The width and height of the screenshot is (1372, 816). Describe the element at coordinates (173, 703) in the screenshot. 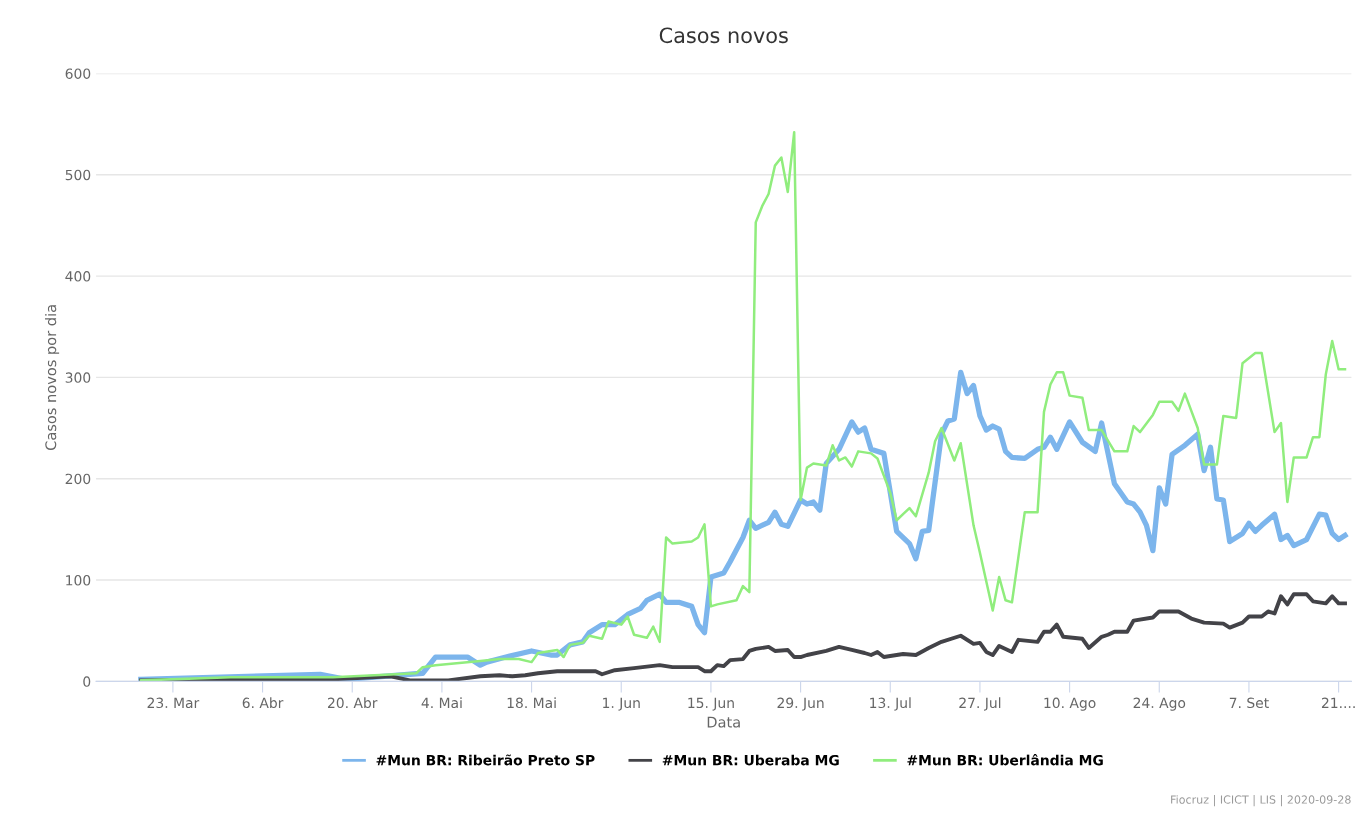

I see `x-tick-label: 23. Mar` at that location.